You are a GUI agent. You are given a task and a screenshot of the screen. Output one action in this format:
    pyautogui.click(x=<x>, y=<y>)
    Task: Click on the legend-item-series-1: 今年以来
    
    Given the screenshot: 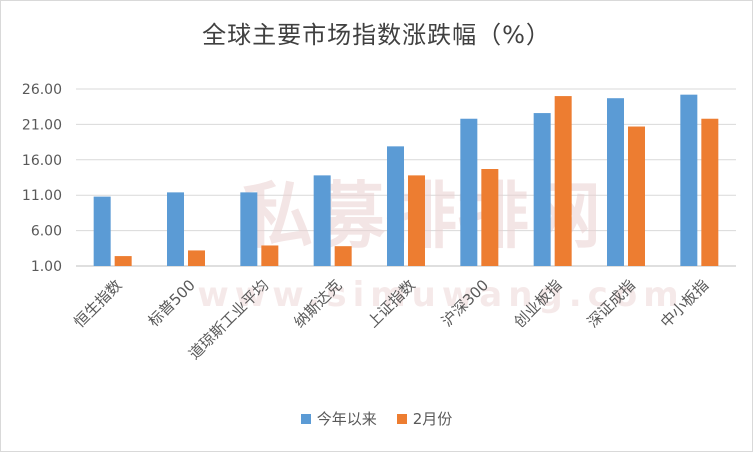 What is the action you would take?
    pyautogui.click(x=338, y=418)
    